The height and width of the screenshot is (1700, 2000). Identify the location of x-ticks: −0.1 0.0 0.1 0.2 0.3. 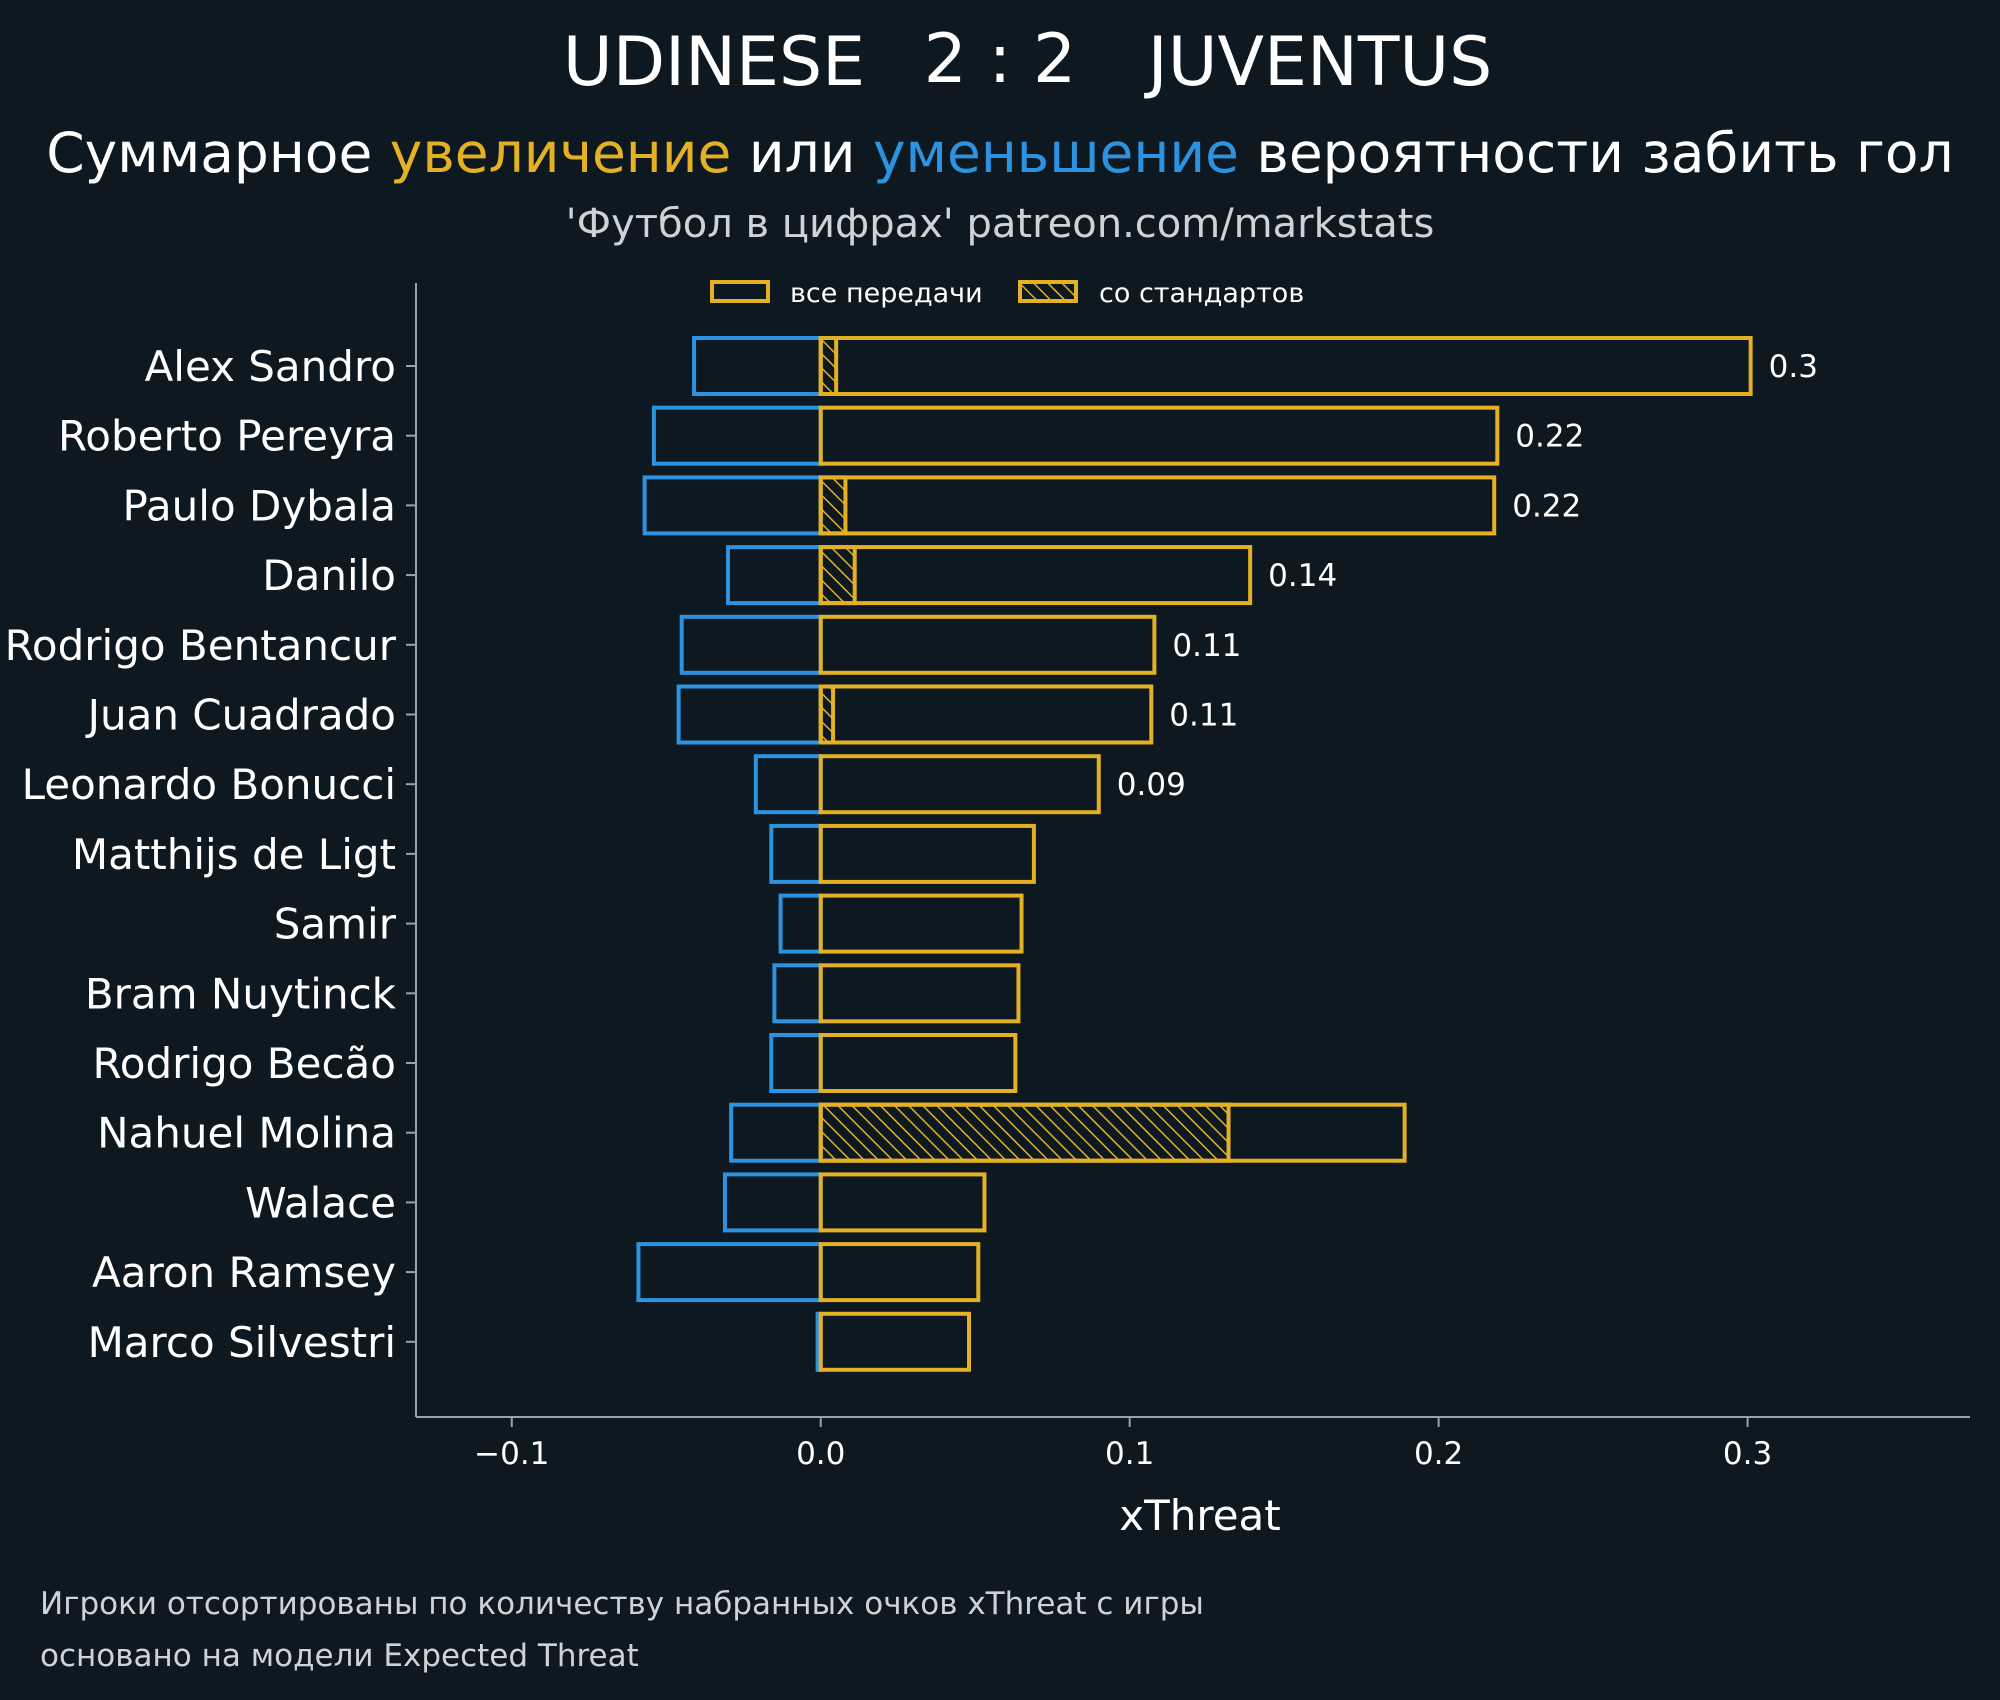
(1123, 1444).